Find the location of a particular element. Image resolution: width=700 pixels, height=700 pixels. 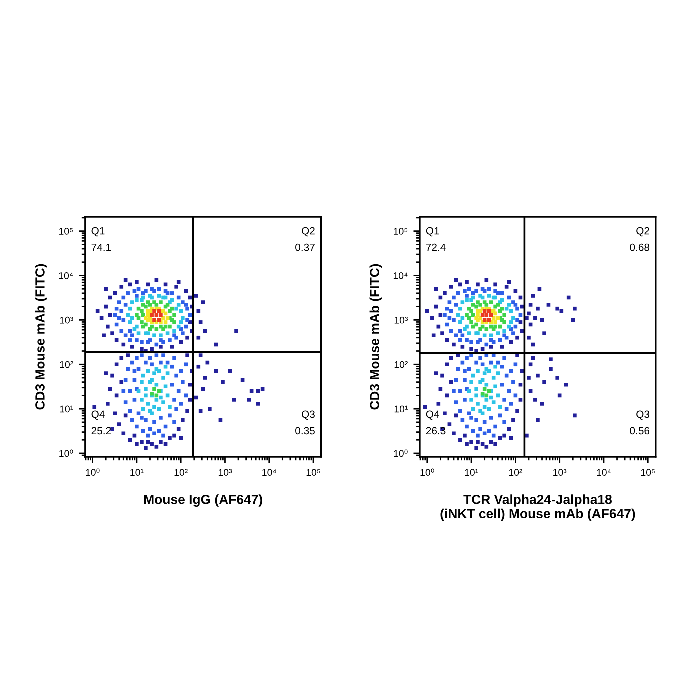

annotation: Q4 26.3 is located at coordinates (436, 422).